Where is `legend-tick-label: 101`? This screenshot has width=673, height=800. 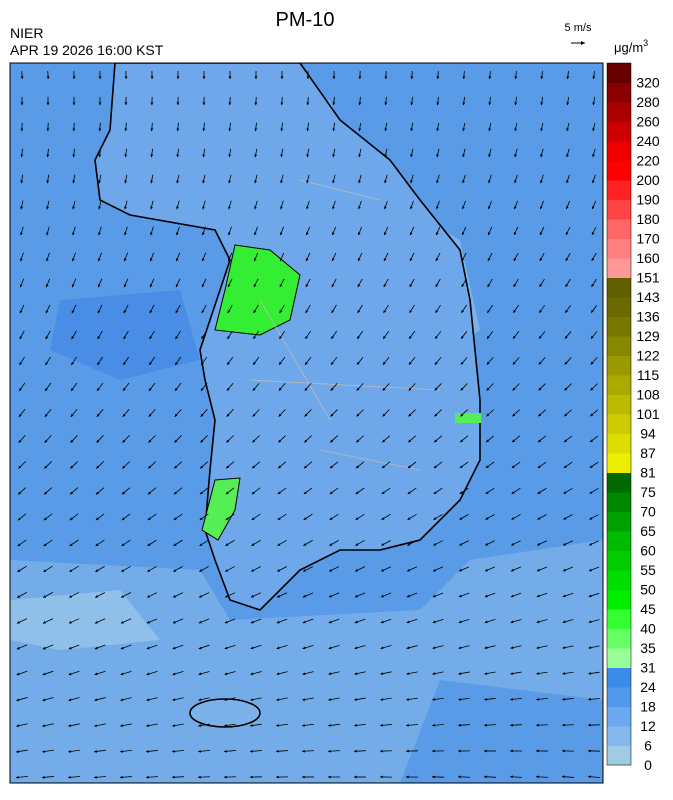 legend-tick-label: 101 is located at coordinates (648, 414).